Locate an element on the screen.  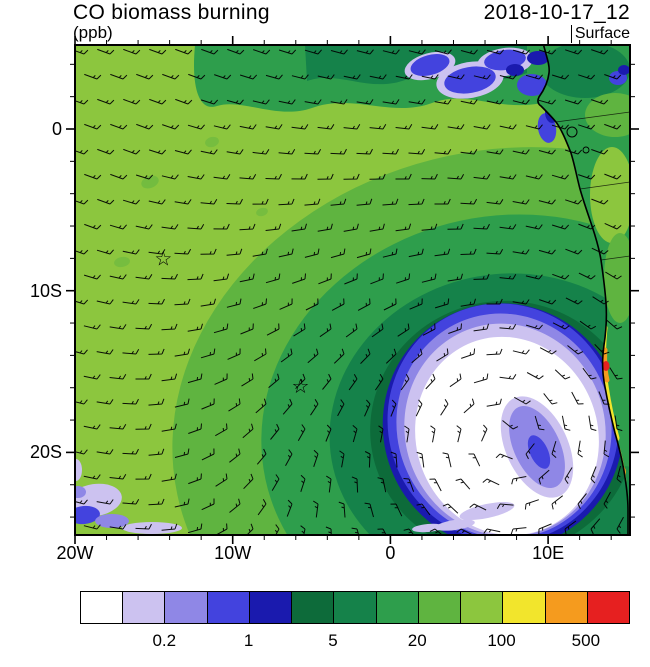
ascension-island-marker: ☆ is located at coordinates (163, 258).